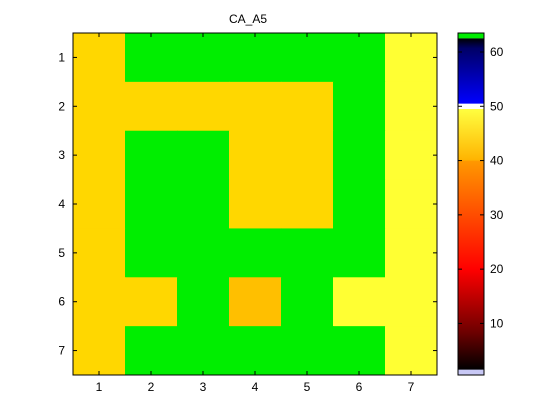 The image size is (560, 420). What do you see at coordinates (61, 57) in the screenshot?
I see `y-tick-label: 1` at bounding box center [61, 57].